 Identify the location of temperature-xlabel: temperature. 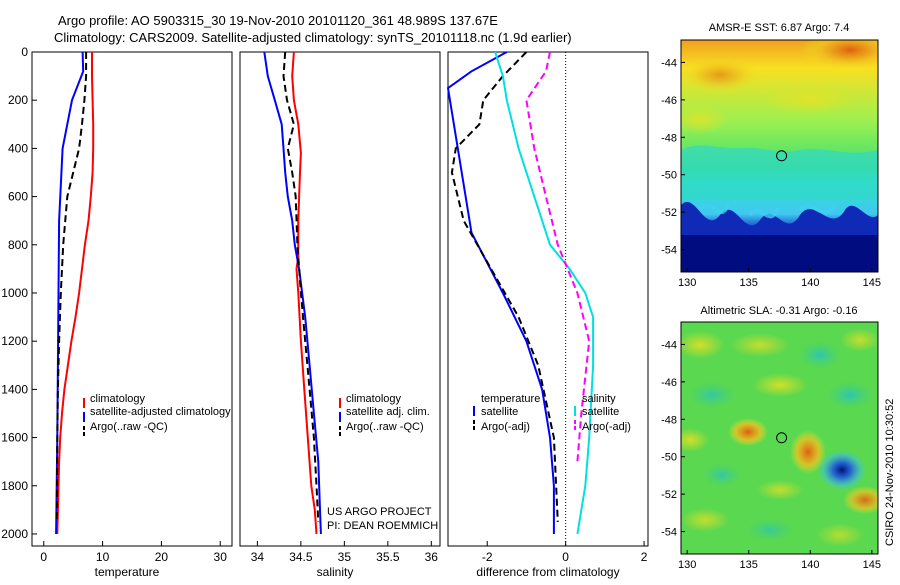
(127, 572).